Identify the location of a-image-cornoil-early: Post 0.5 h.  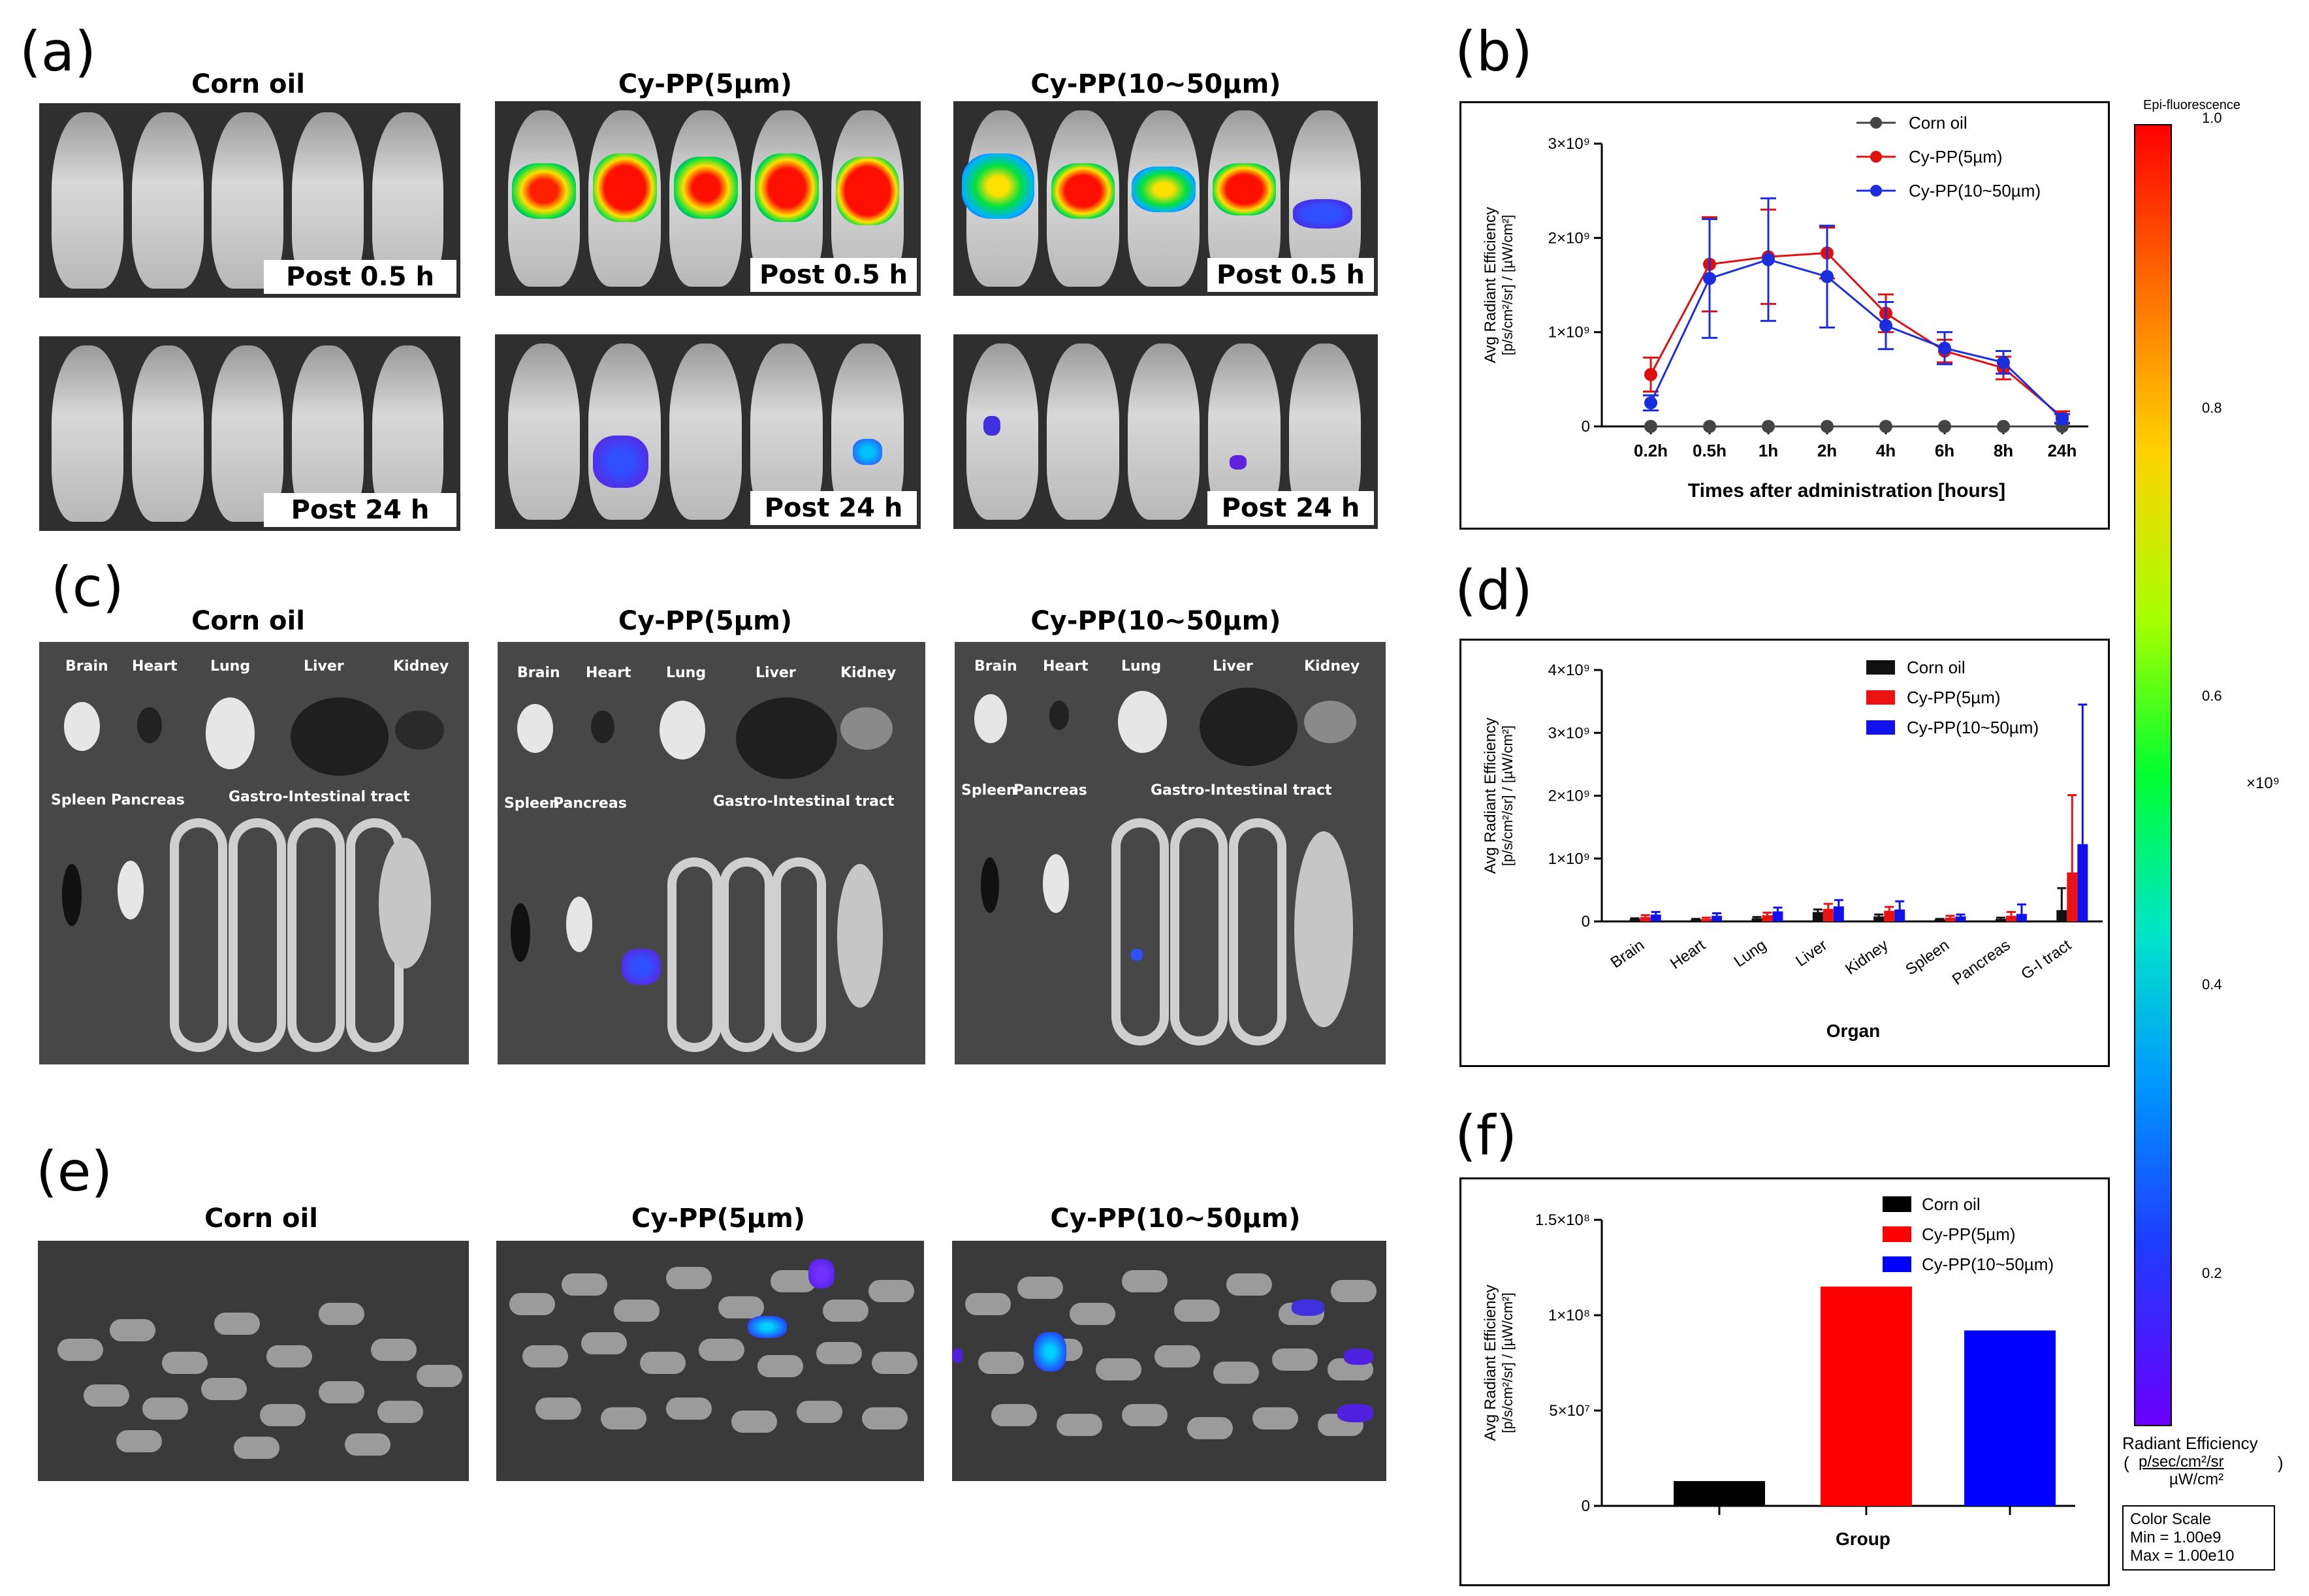
(249, 200).